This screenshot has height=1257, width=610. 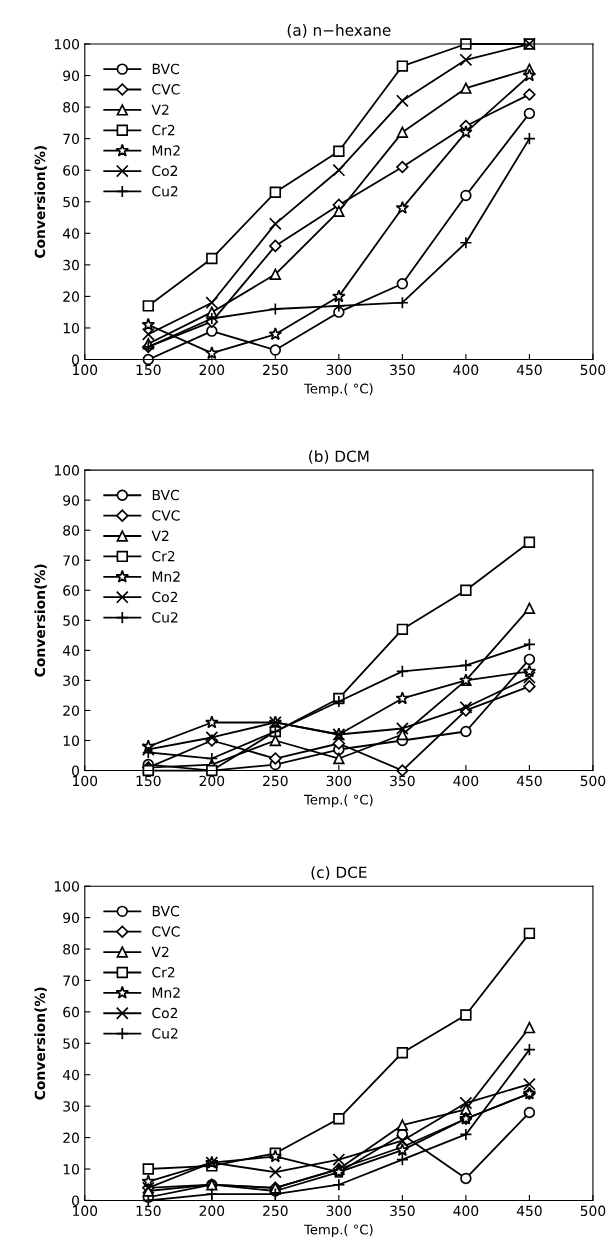 I want to click on chart-title: (a) n−hexane, so click(x=339, y=31).